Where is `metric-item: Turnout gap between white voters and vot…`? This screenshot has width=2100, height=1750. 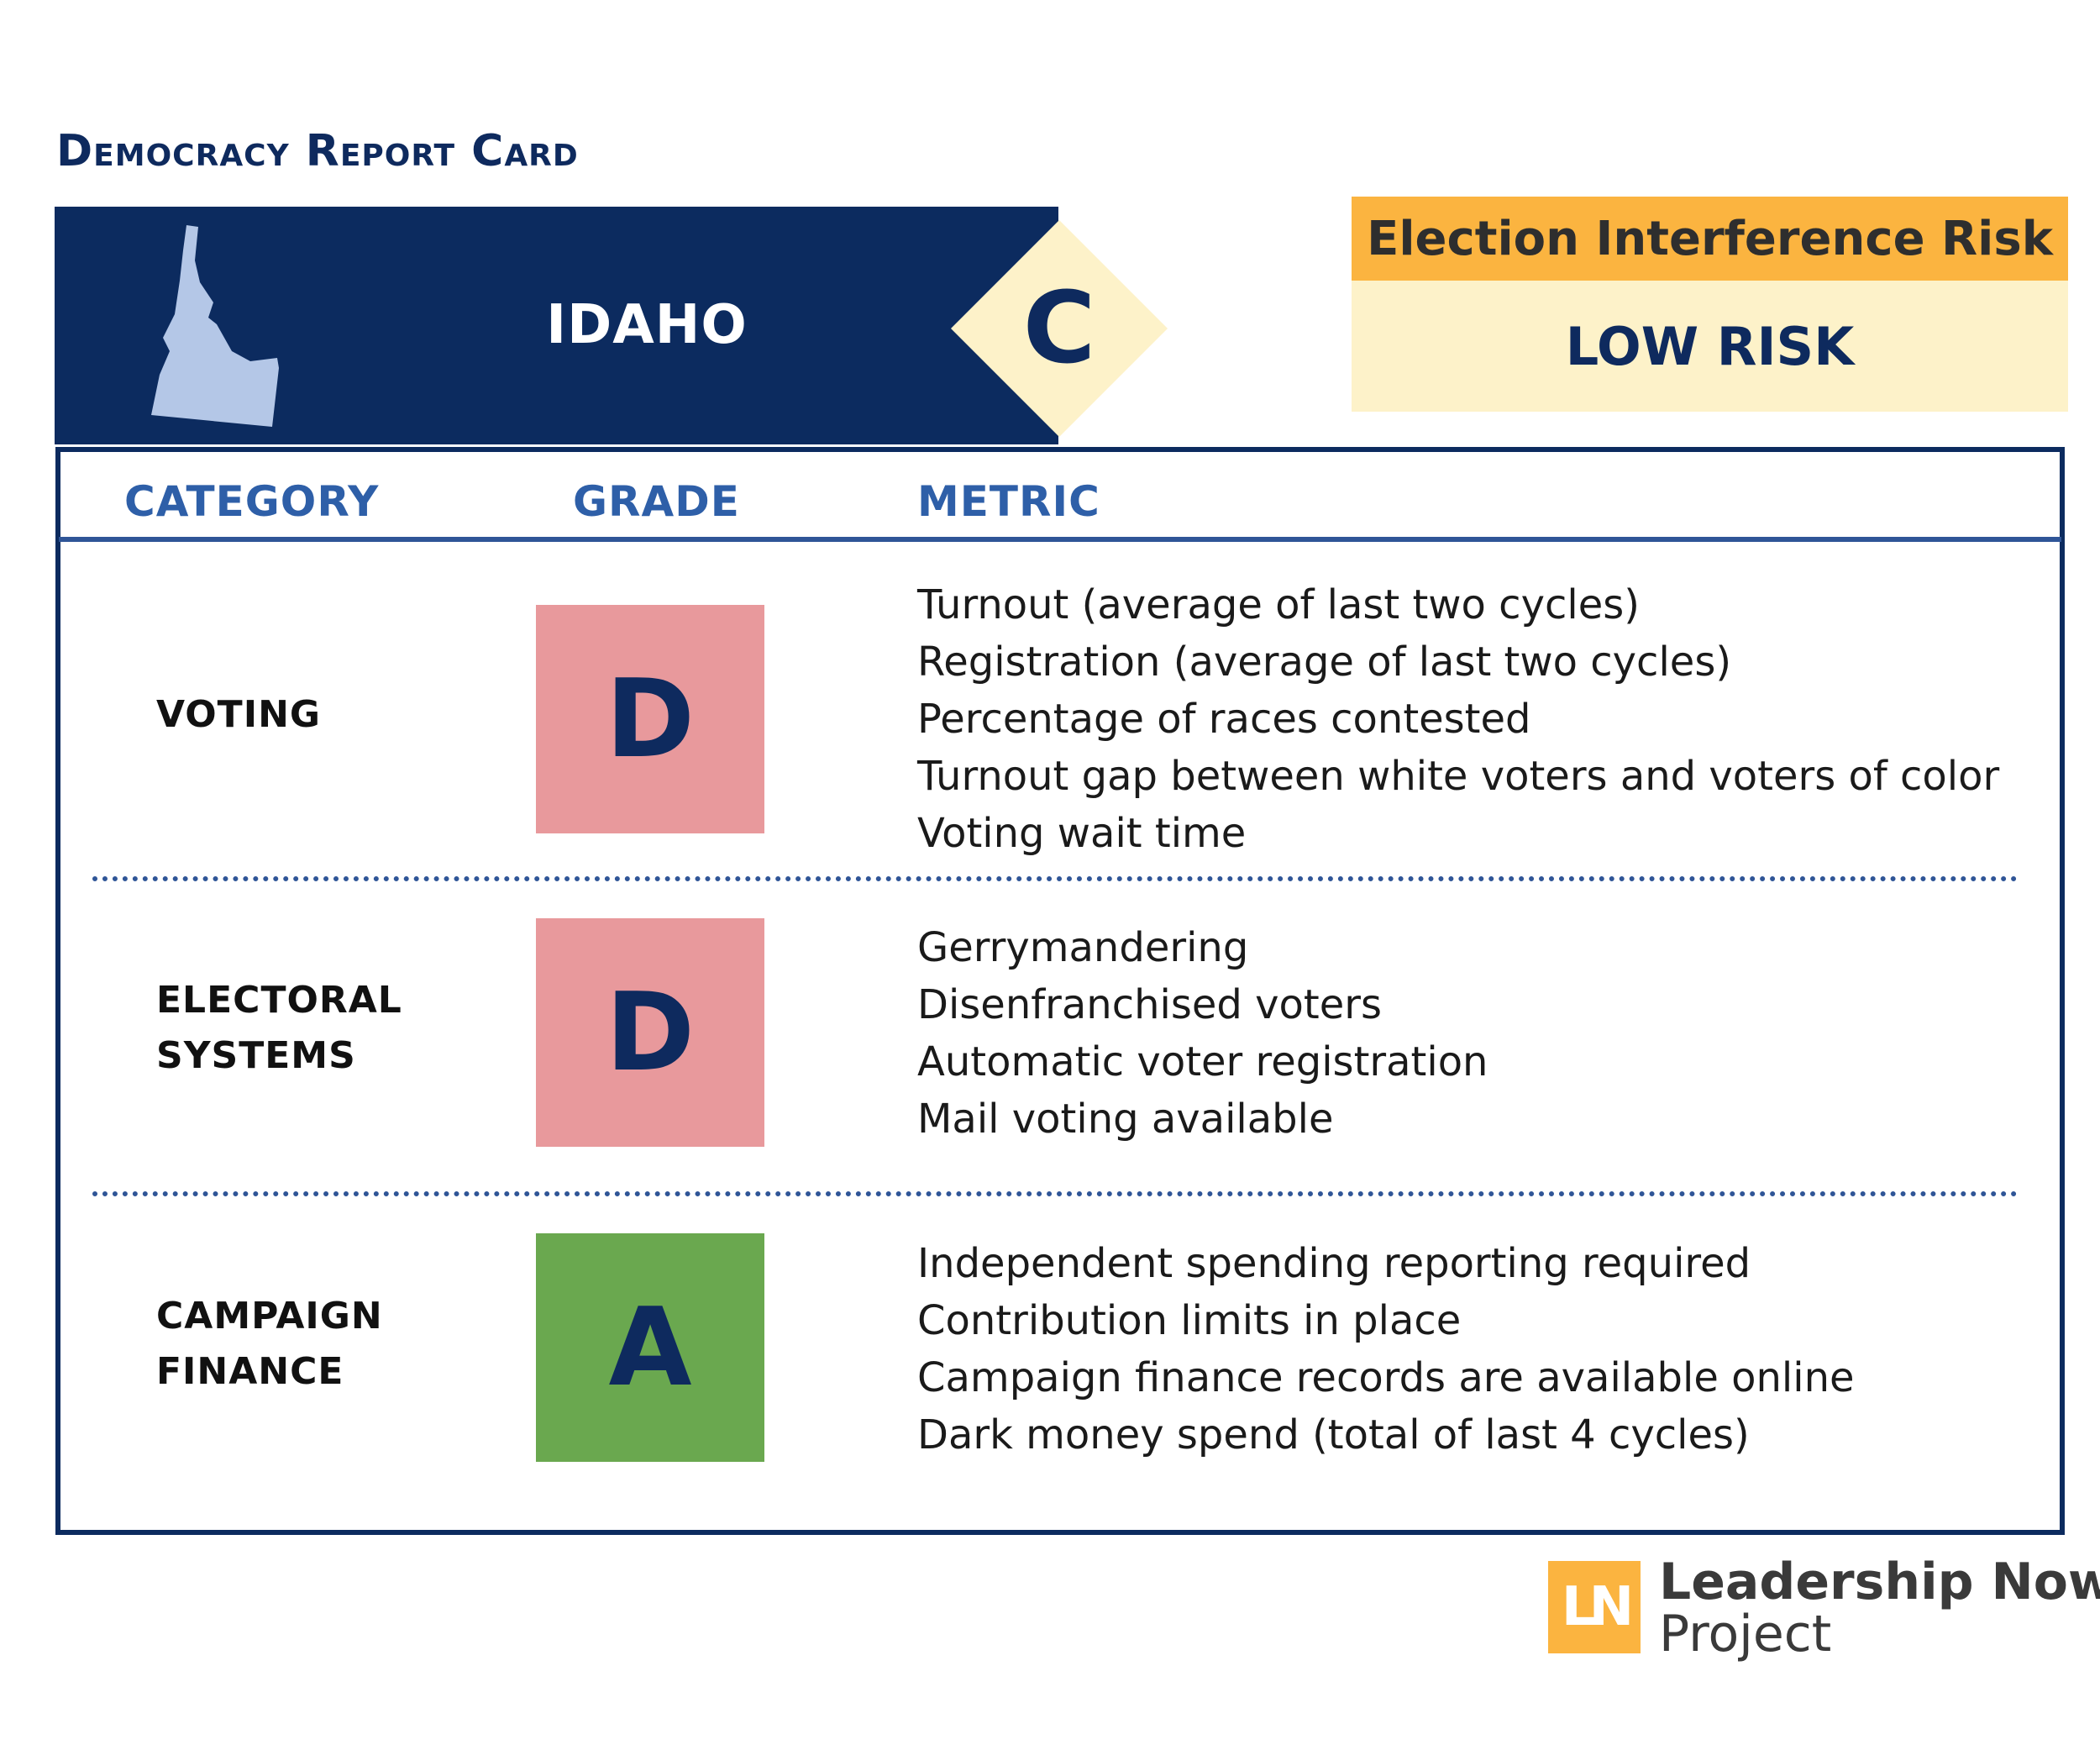
metric-item: Turnout gap between white voters and vot… is located at coordinates (1458, 777).